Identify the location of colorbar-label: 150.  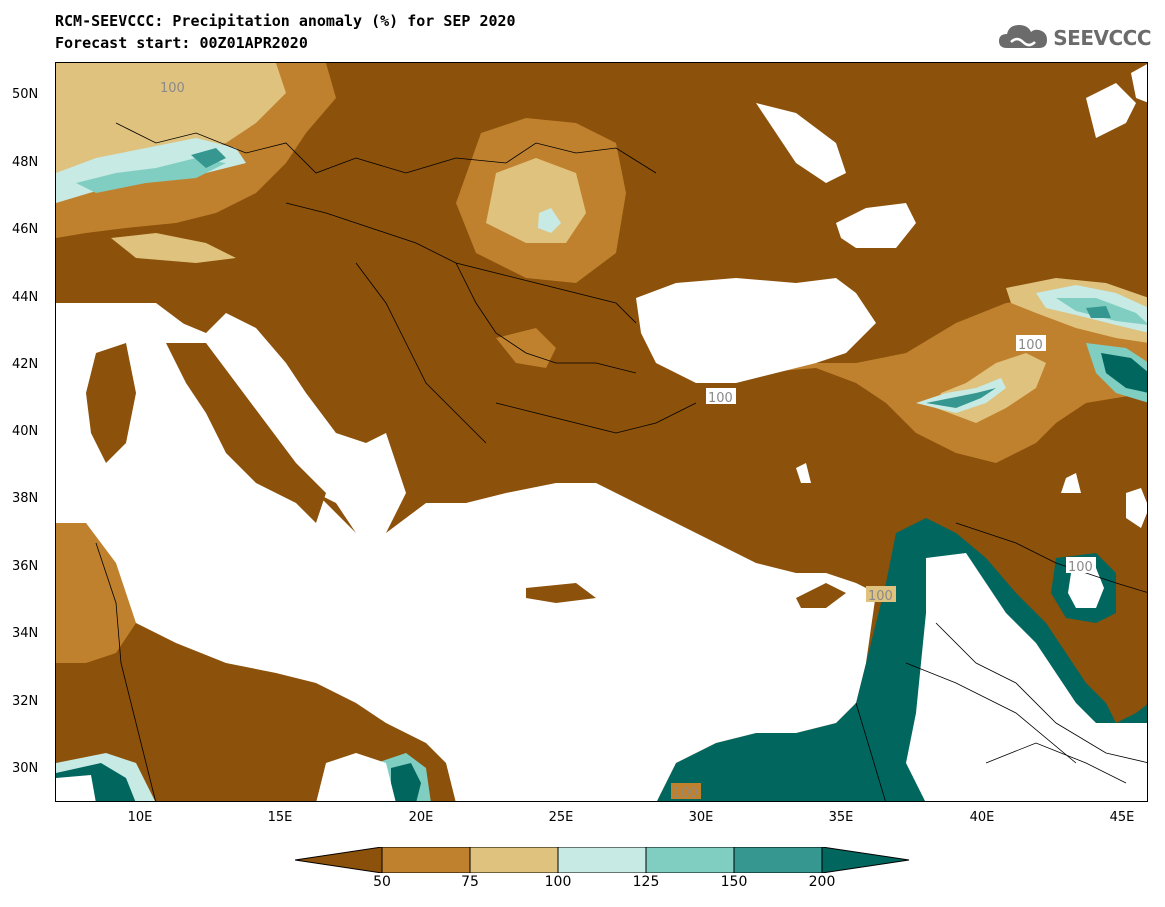
(734, 882).